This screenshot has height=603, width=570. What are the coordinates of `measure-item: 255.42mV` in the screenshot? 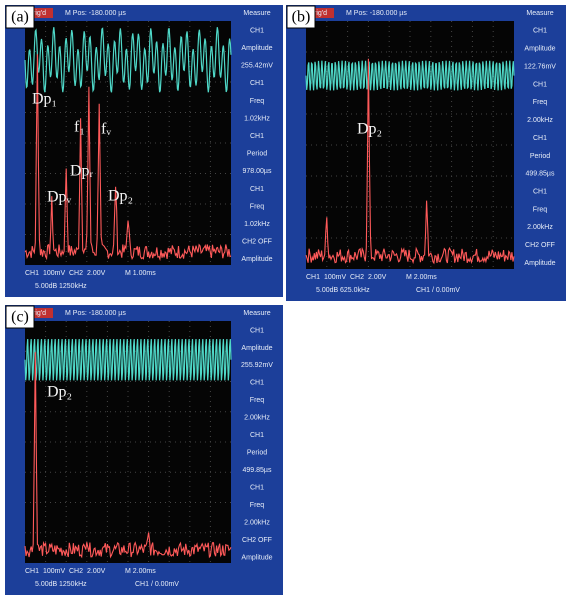 It's located at (257, 66).